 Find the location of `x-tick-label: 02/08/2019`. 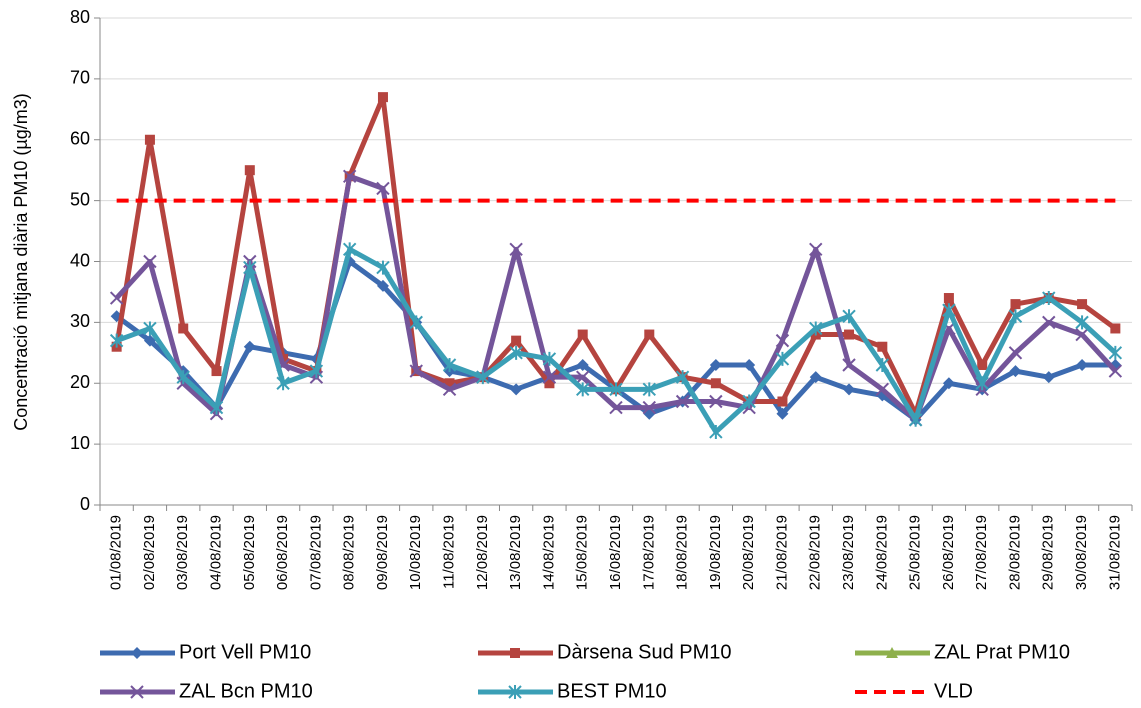

x-tick-label: 02/08/2019 is located at coordinates (149, 552).